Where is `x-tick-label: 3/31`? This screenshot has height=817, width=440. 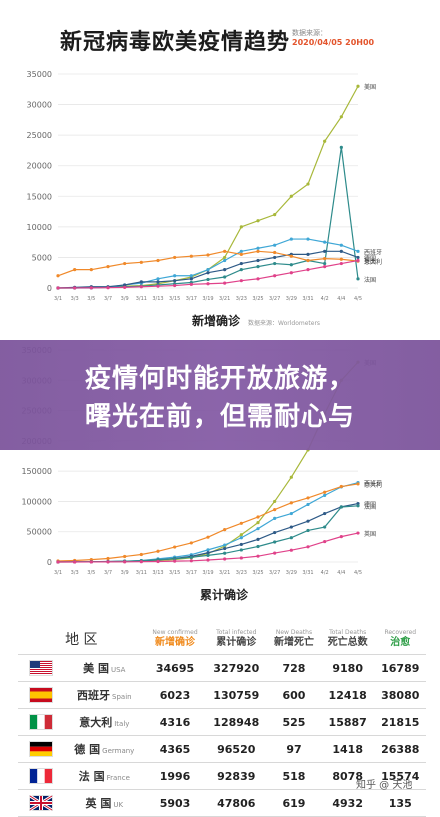
x-tick-label: 3/31 is located at coordinates (307, 573).